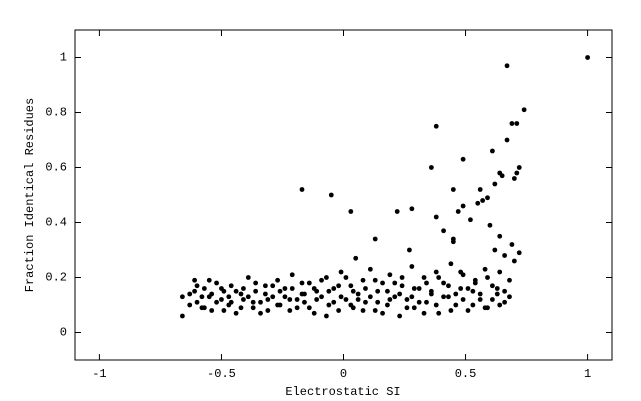 Image resolution: width=641 pixels, height=401 pixels. I want to click on x-tick-label: 0, so click(343, 374).